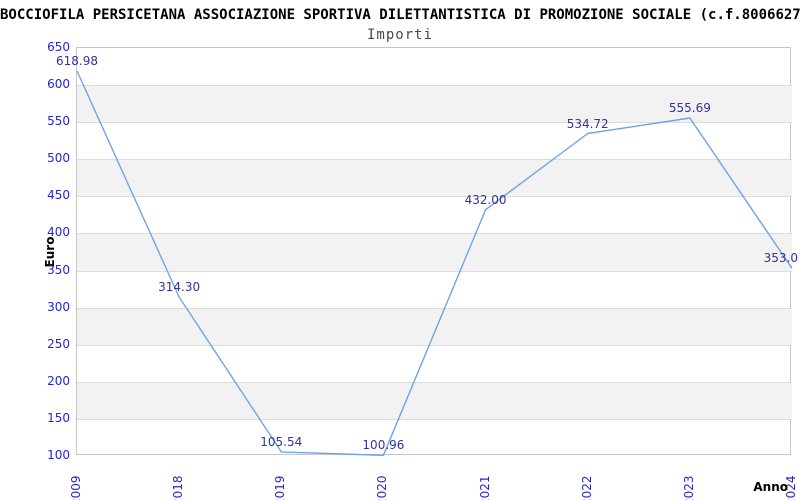 The image size is (800, 500). I want to click on x-tick-label: 2021, so click(484, 487).